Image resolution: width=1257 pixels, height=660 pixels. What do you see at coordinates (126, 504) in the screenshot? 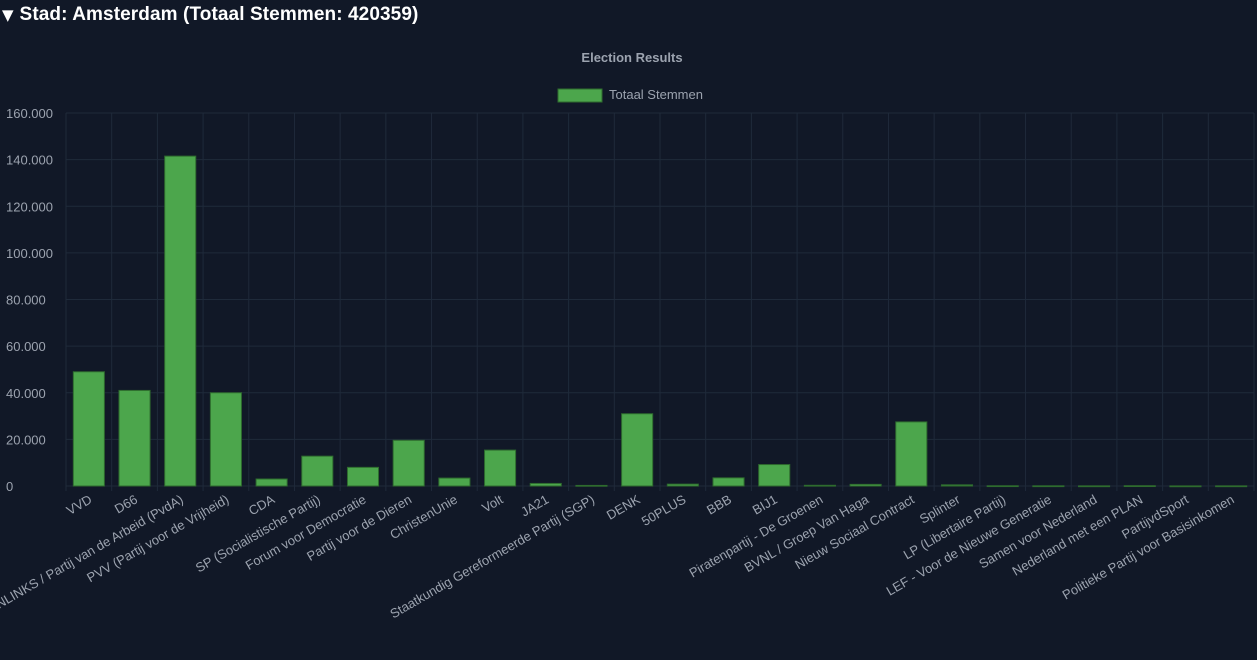
I see `x-tick-label: D66` at bounding box center [126, 504].